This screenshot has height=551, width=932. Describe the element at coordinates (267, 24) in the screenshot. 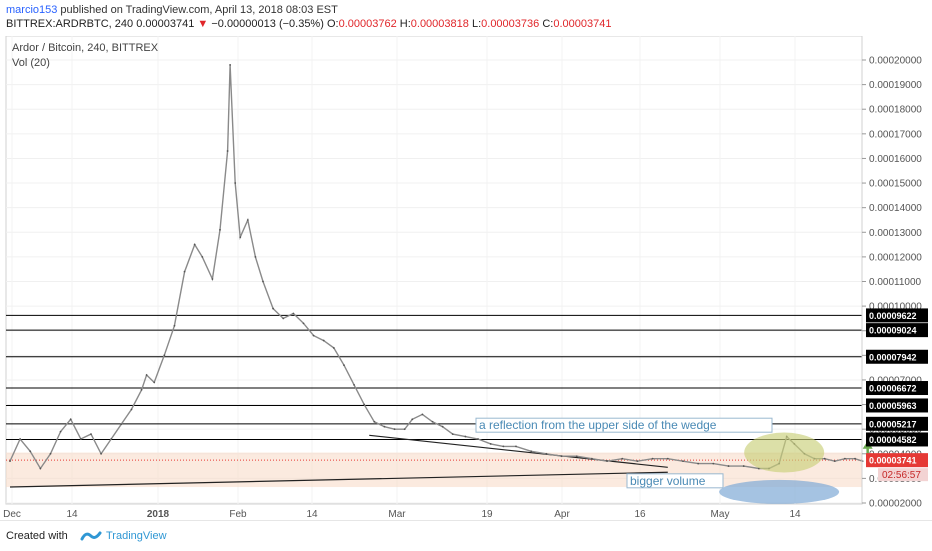

I see `price-change: −0.00000013 (−0.35%)` at that location.